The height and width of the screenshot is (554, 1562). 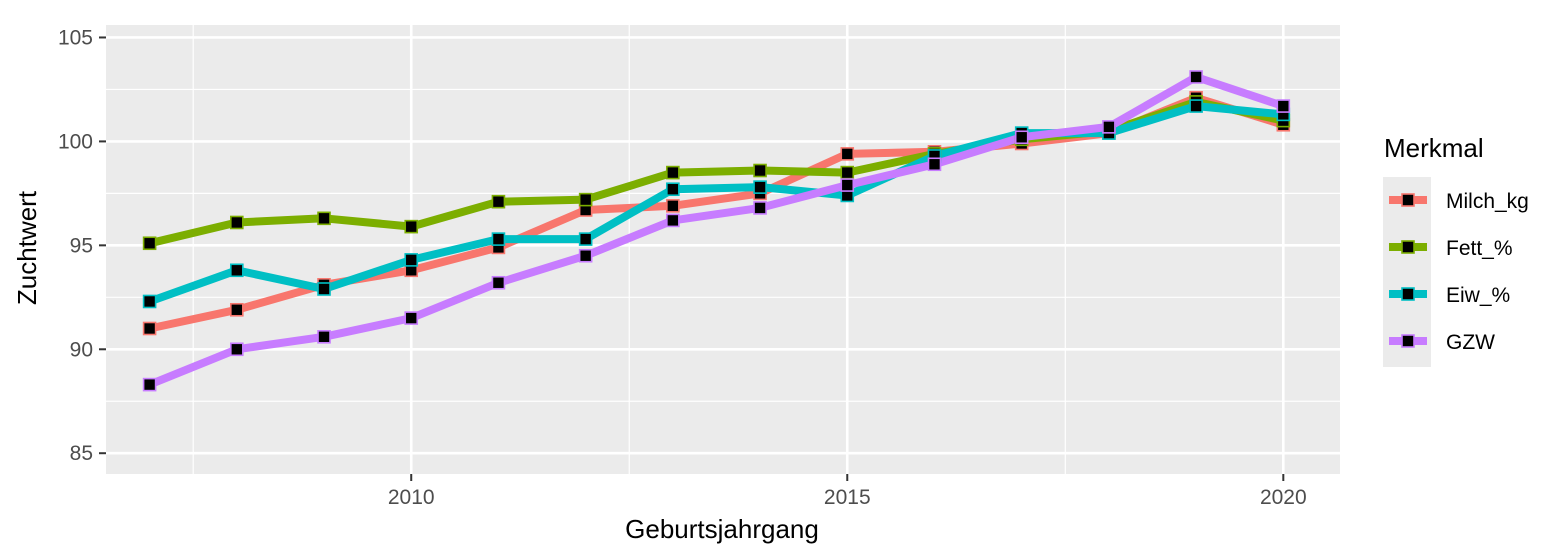 I want to click on y-axis: 85 90 95 100 105, so click(x=82, y=245).